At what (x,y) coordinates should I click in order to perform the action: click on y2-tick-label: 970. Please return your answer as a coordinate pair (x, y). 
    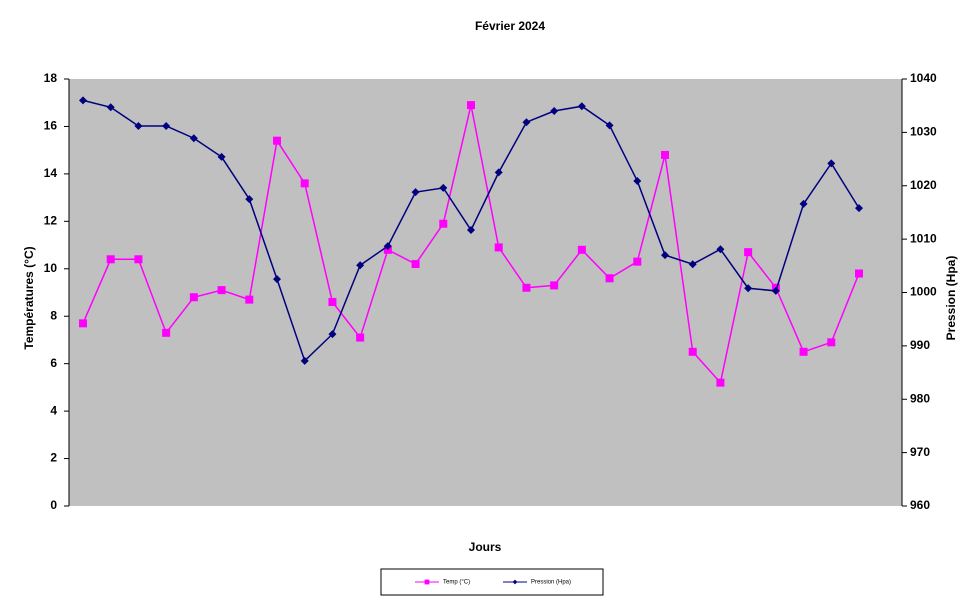
    Looking at the image, I should click on (920, 452).